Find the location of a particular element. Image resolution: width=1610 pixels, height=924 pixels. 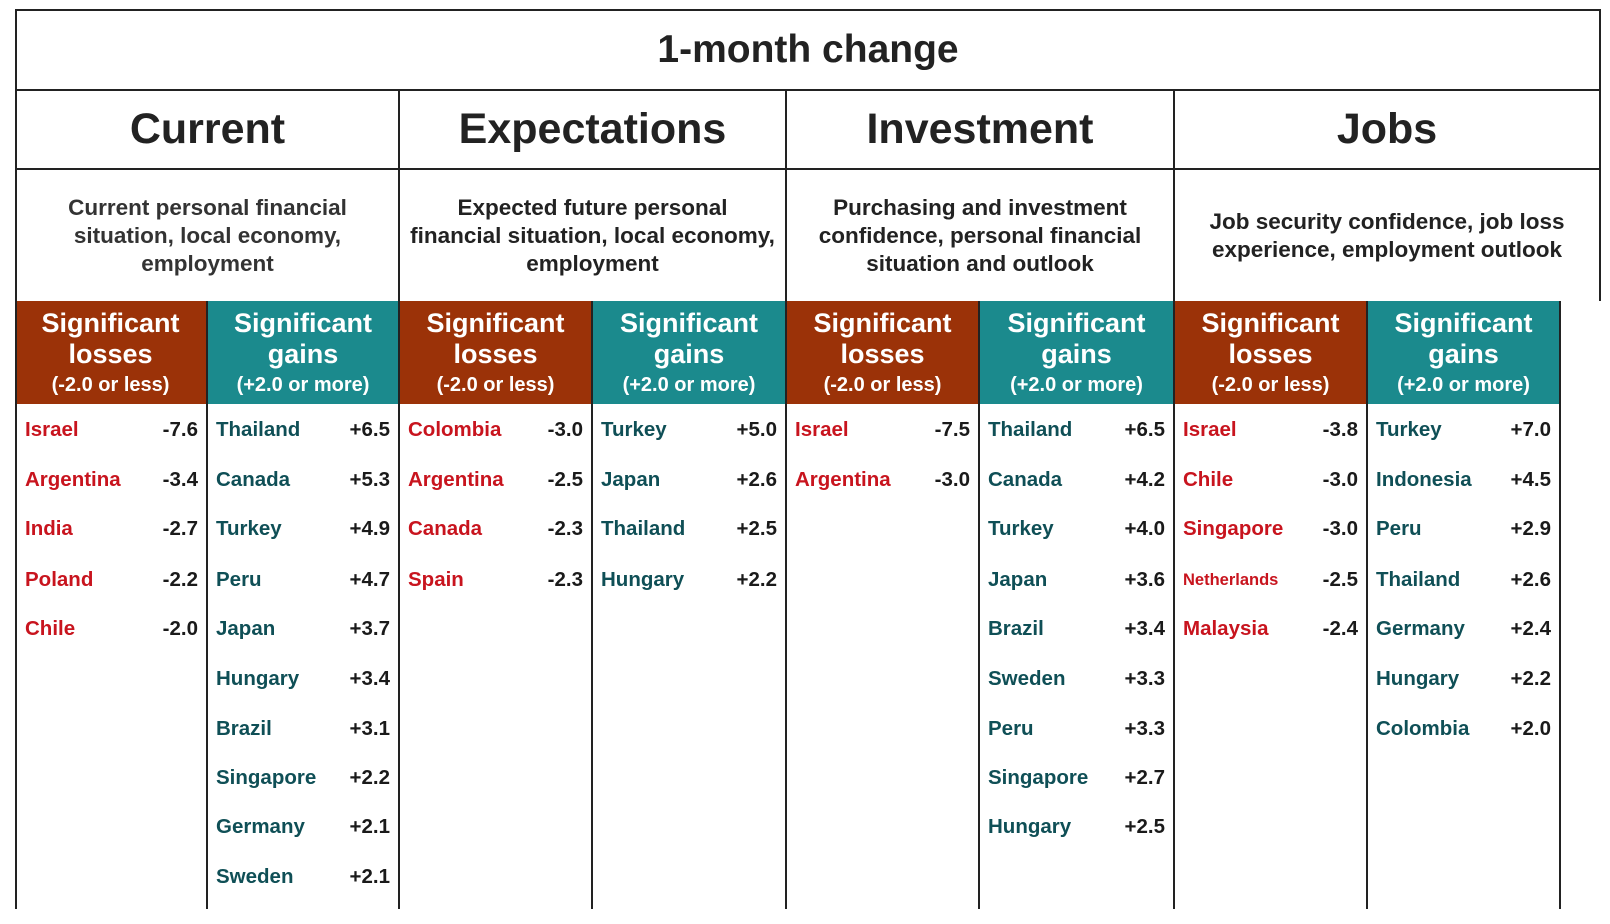

list-item: Malaysia -2.4 is located at coordinates (1270, 630).